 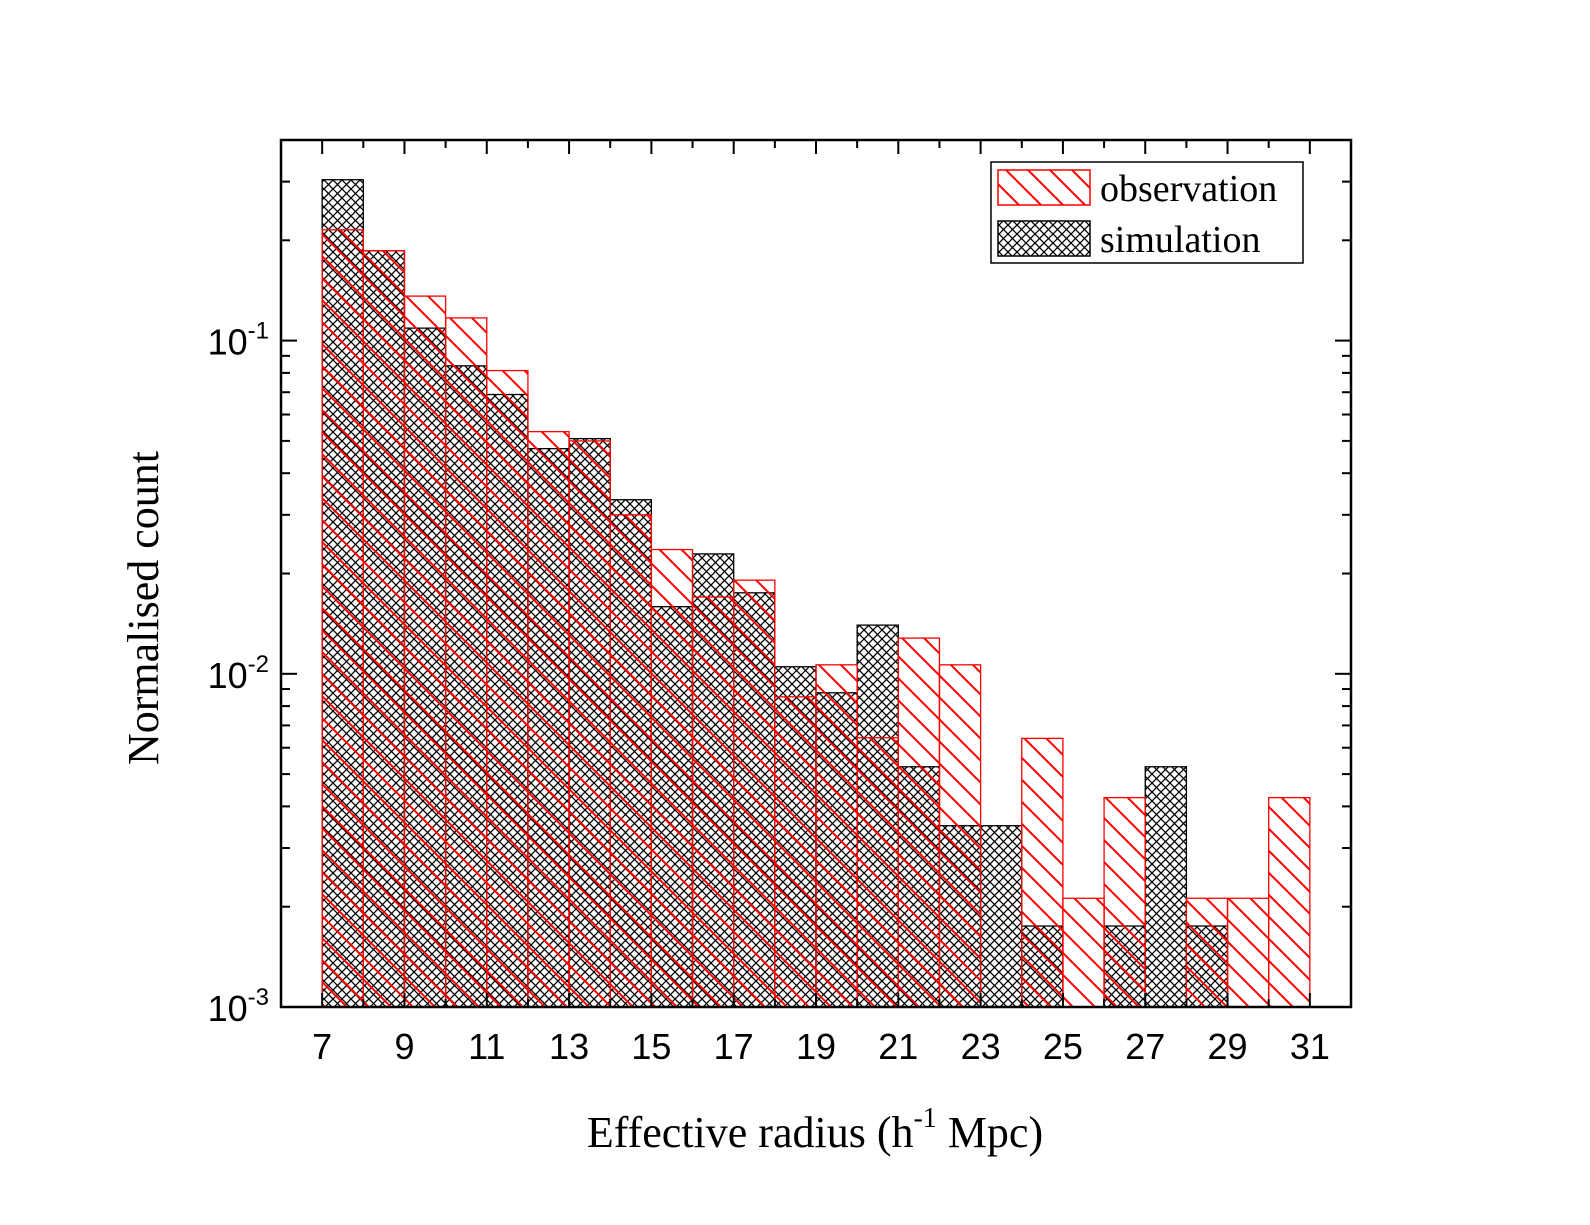 What do you see at coordinates (238, 1006) in the screenshot?
I see `y-tick-label: 10⁻³` at bounding box center [238, 1006].